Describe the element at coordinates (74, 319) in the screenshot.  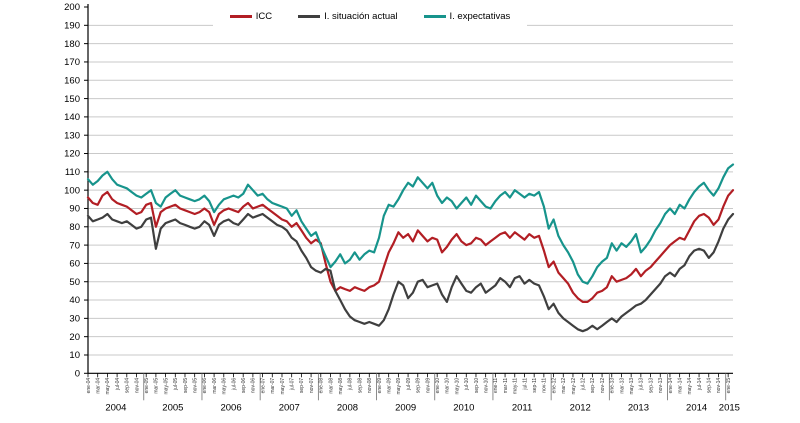
I see `y-tick-label: 30` at that location.